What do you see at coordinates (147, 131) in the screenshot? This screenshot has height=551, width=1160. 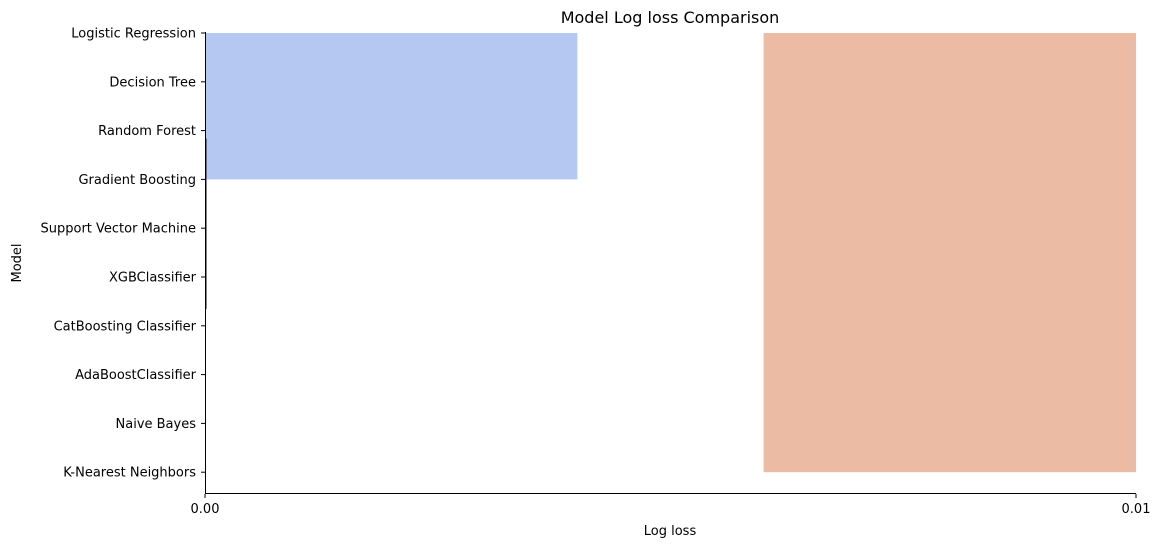 I see `y-tick-label: Random Forest` at bounding box center [147, 131].